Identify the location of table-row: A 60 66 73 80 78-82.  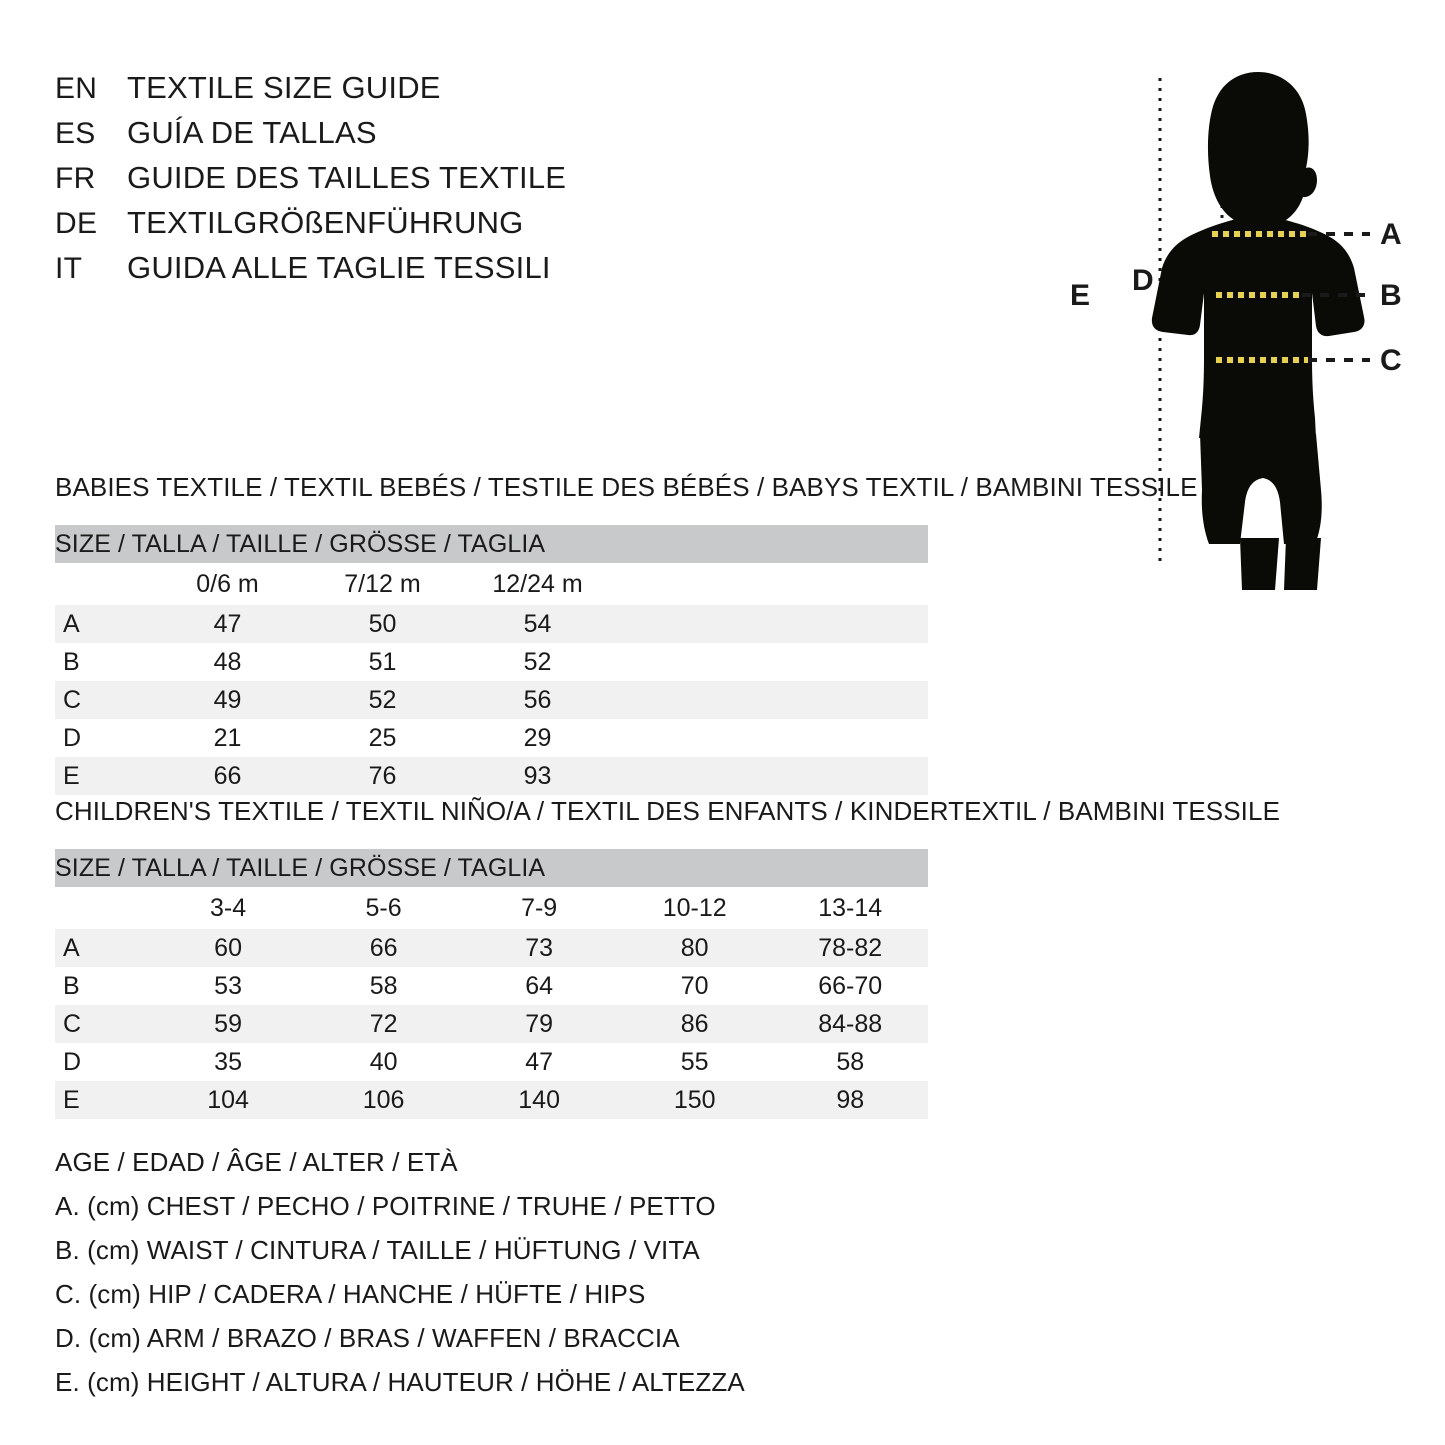
(491, 948).